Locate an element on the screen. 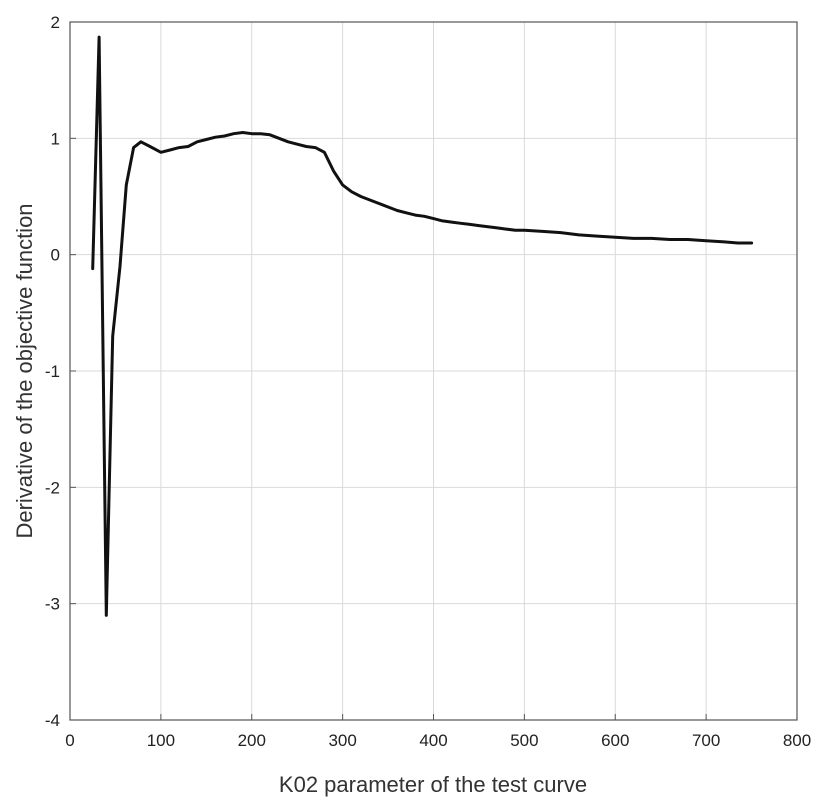 The height and width of the screenshot is (802, 820). x-tick-label: 0 is located at coordinates (69, 740).